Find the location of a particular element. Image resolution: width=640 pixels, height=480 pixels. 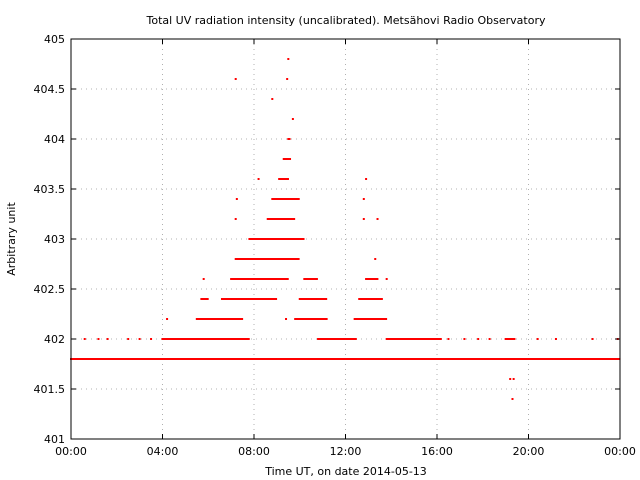

x-tick-label: 16:00 is located at coordinates (437, 451).